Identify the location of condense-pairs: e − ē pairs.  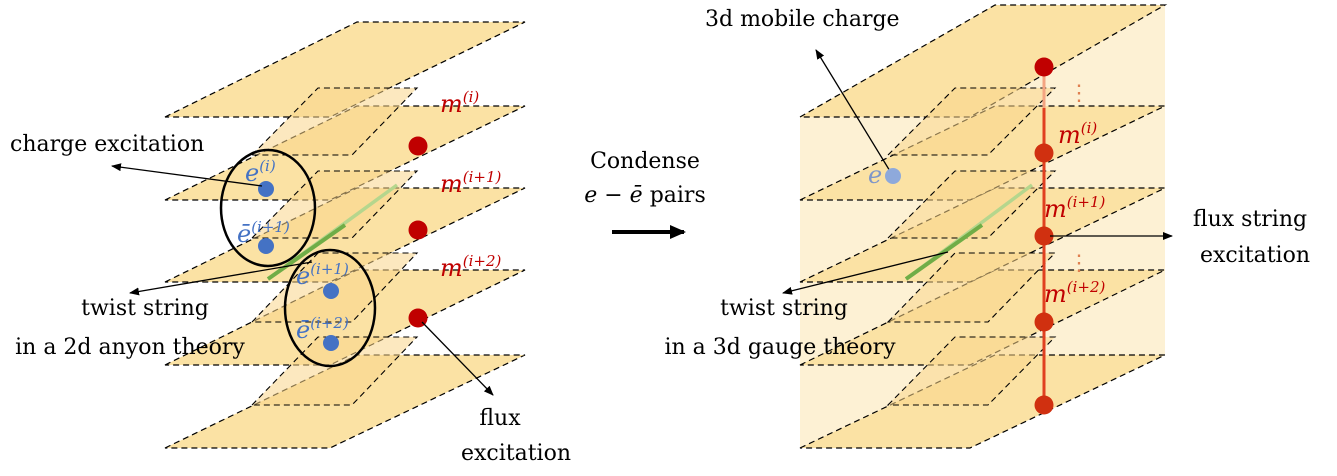
(645, 195).